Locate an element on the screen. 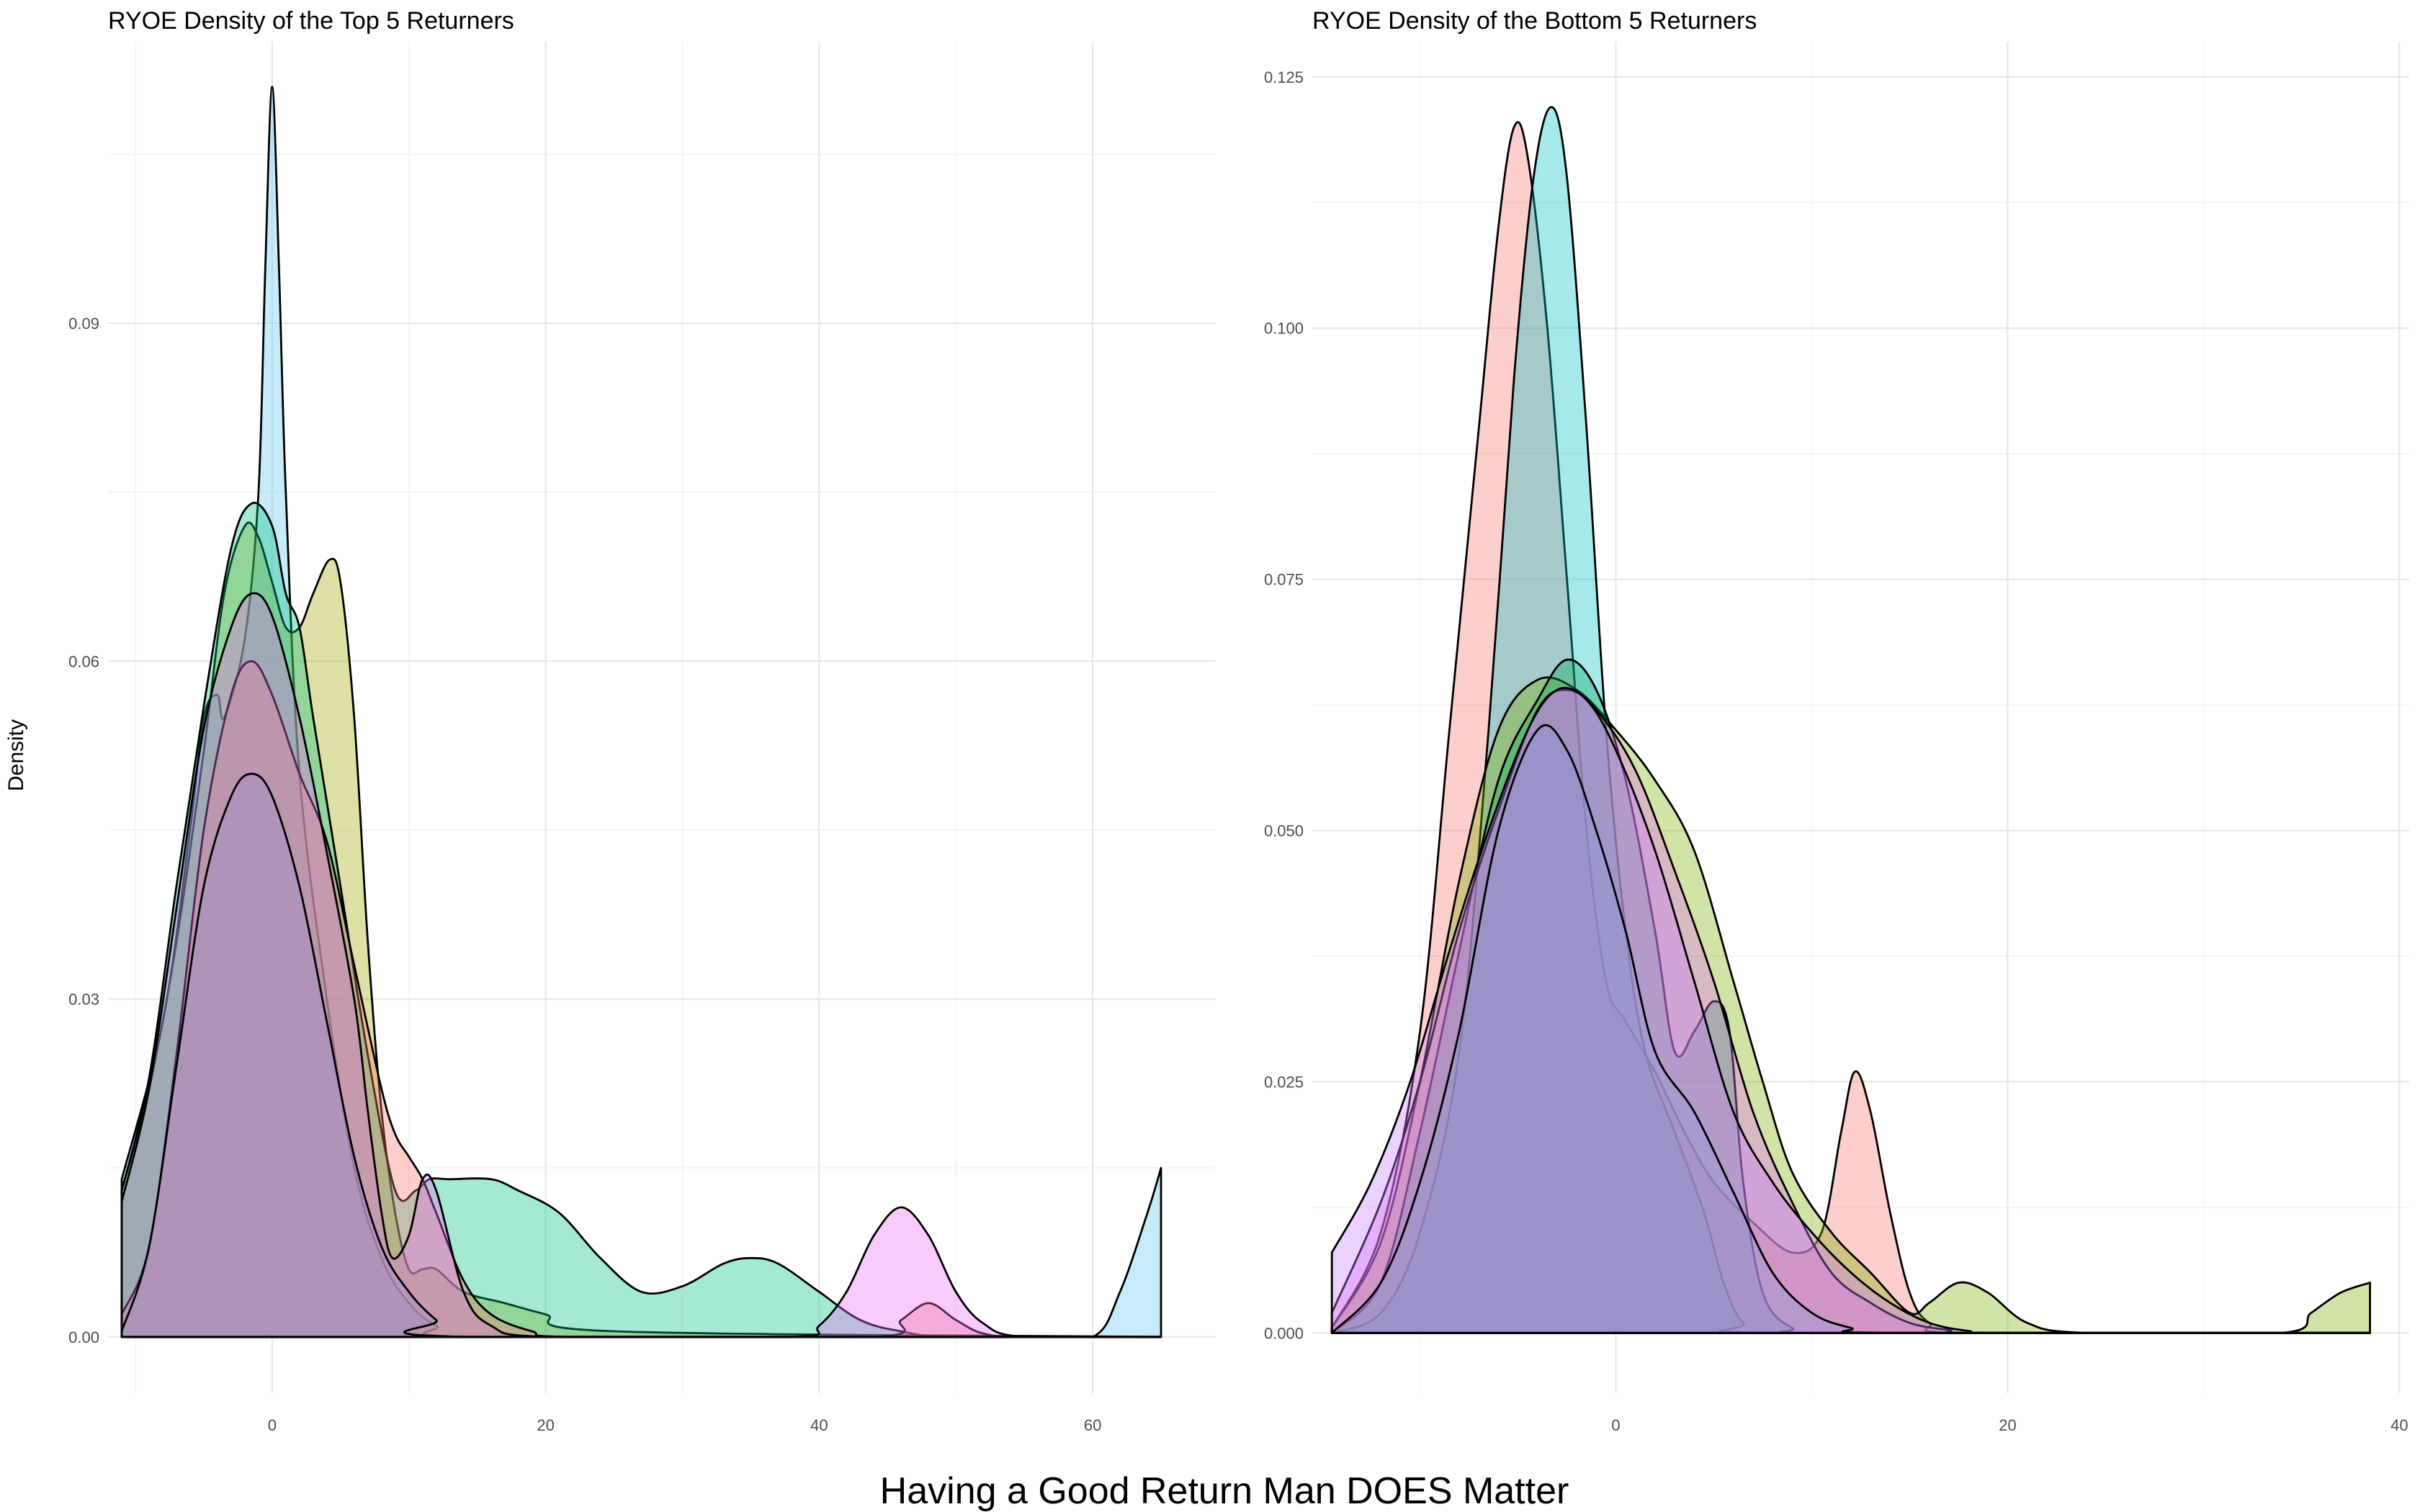 The height and width of the screenshot is (1512, 2420). y-axis-label: Density is located at coordinates (16, 755).